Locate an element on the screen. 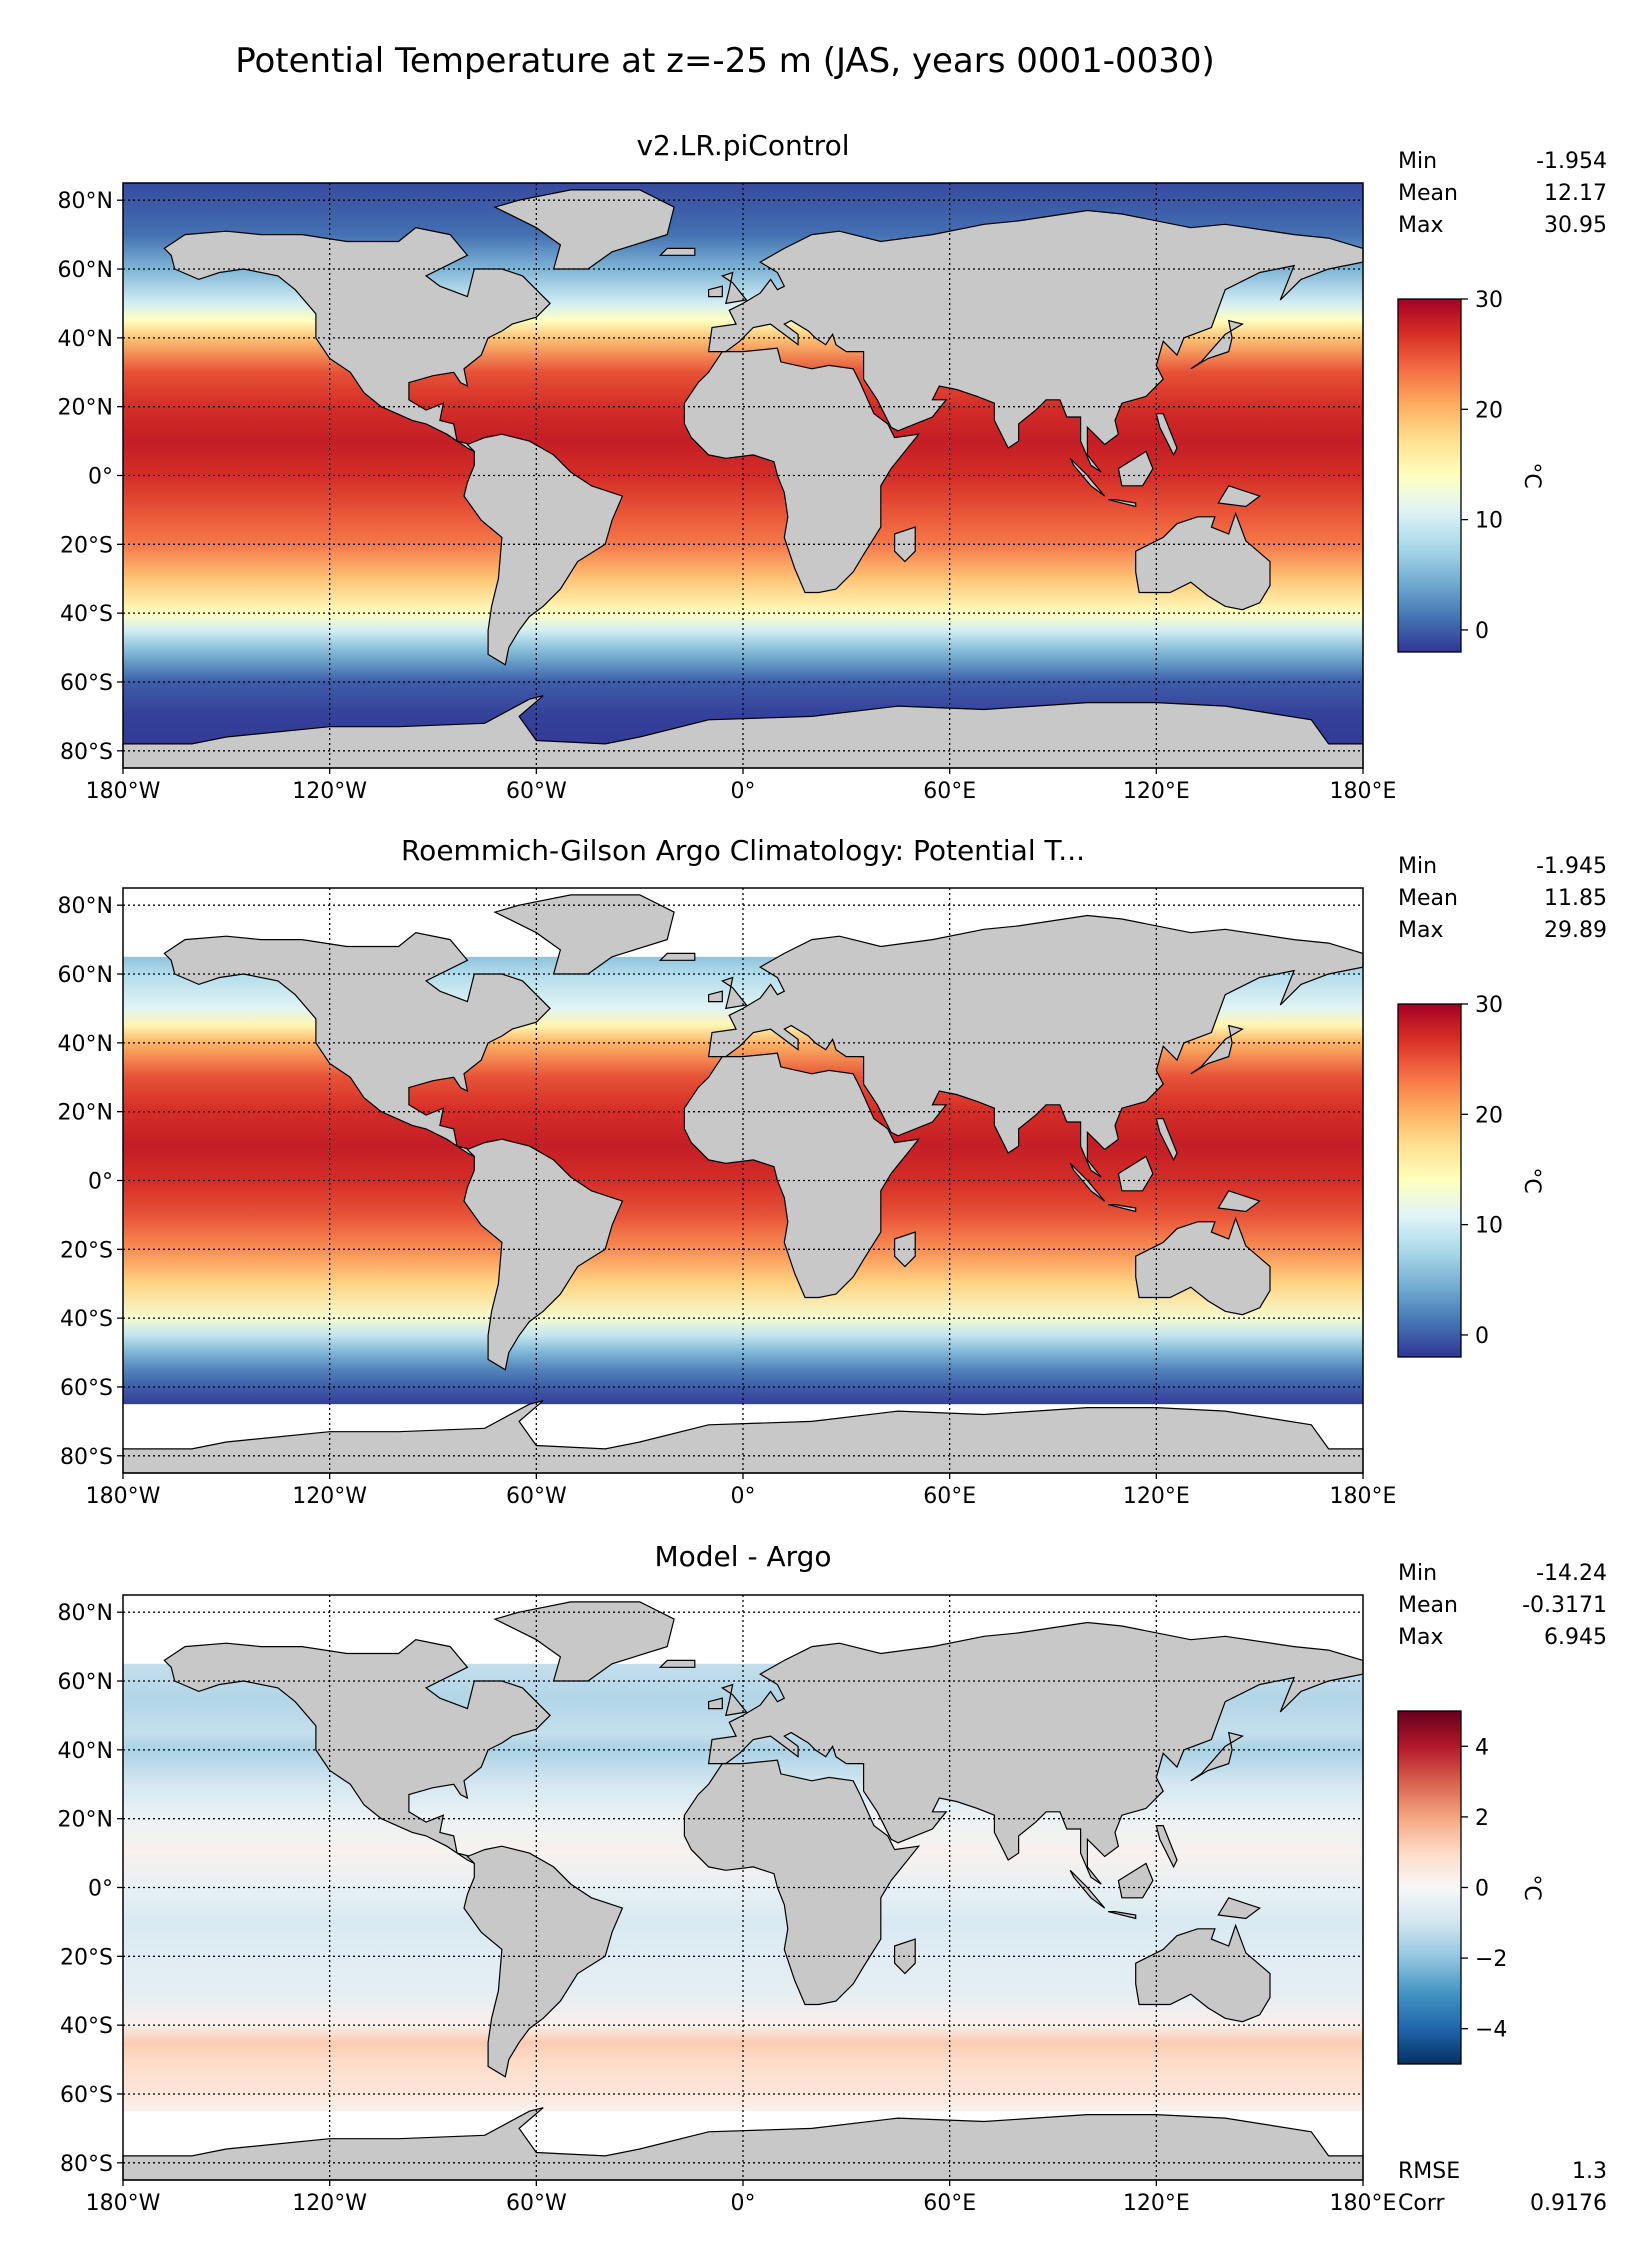 This screenshot has width=1651, height=2265. colorbar-tick-label: 4 is located at coordinates (1482, 1747).